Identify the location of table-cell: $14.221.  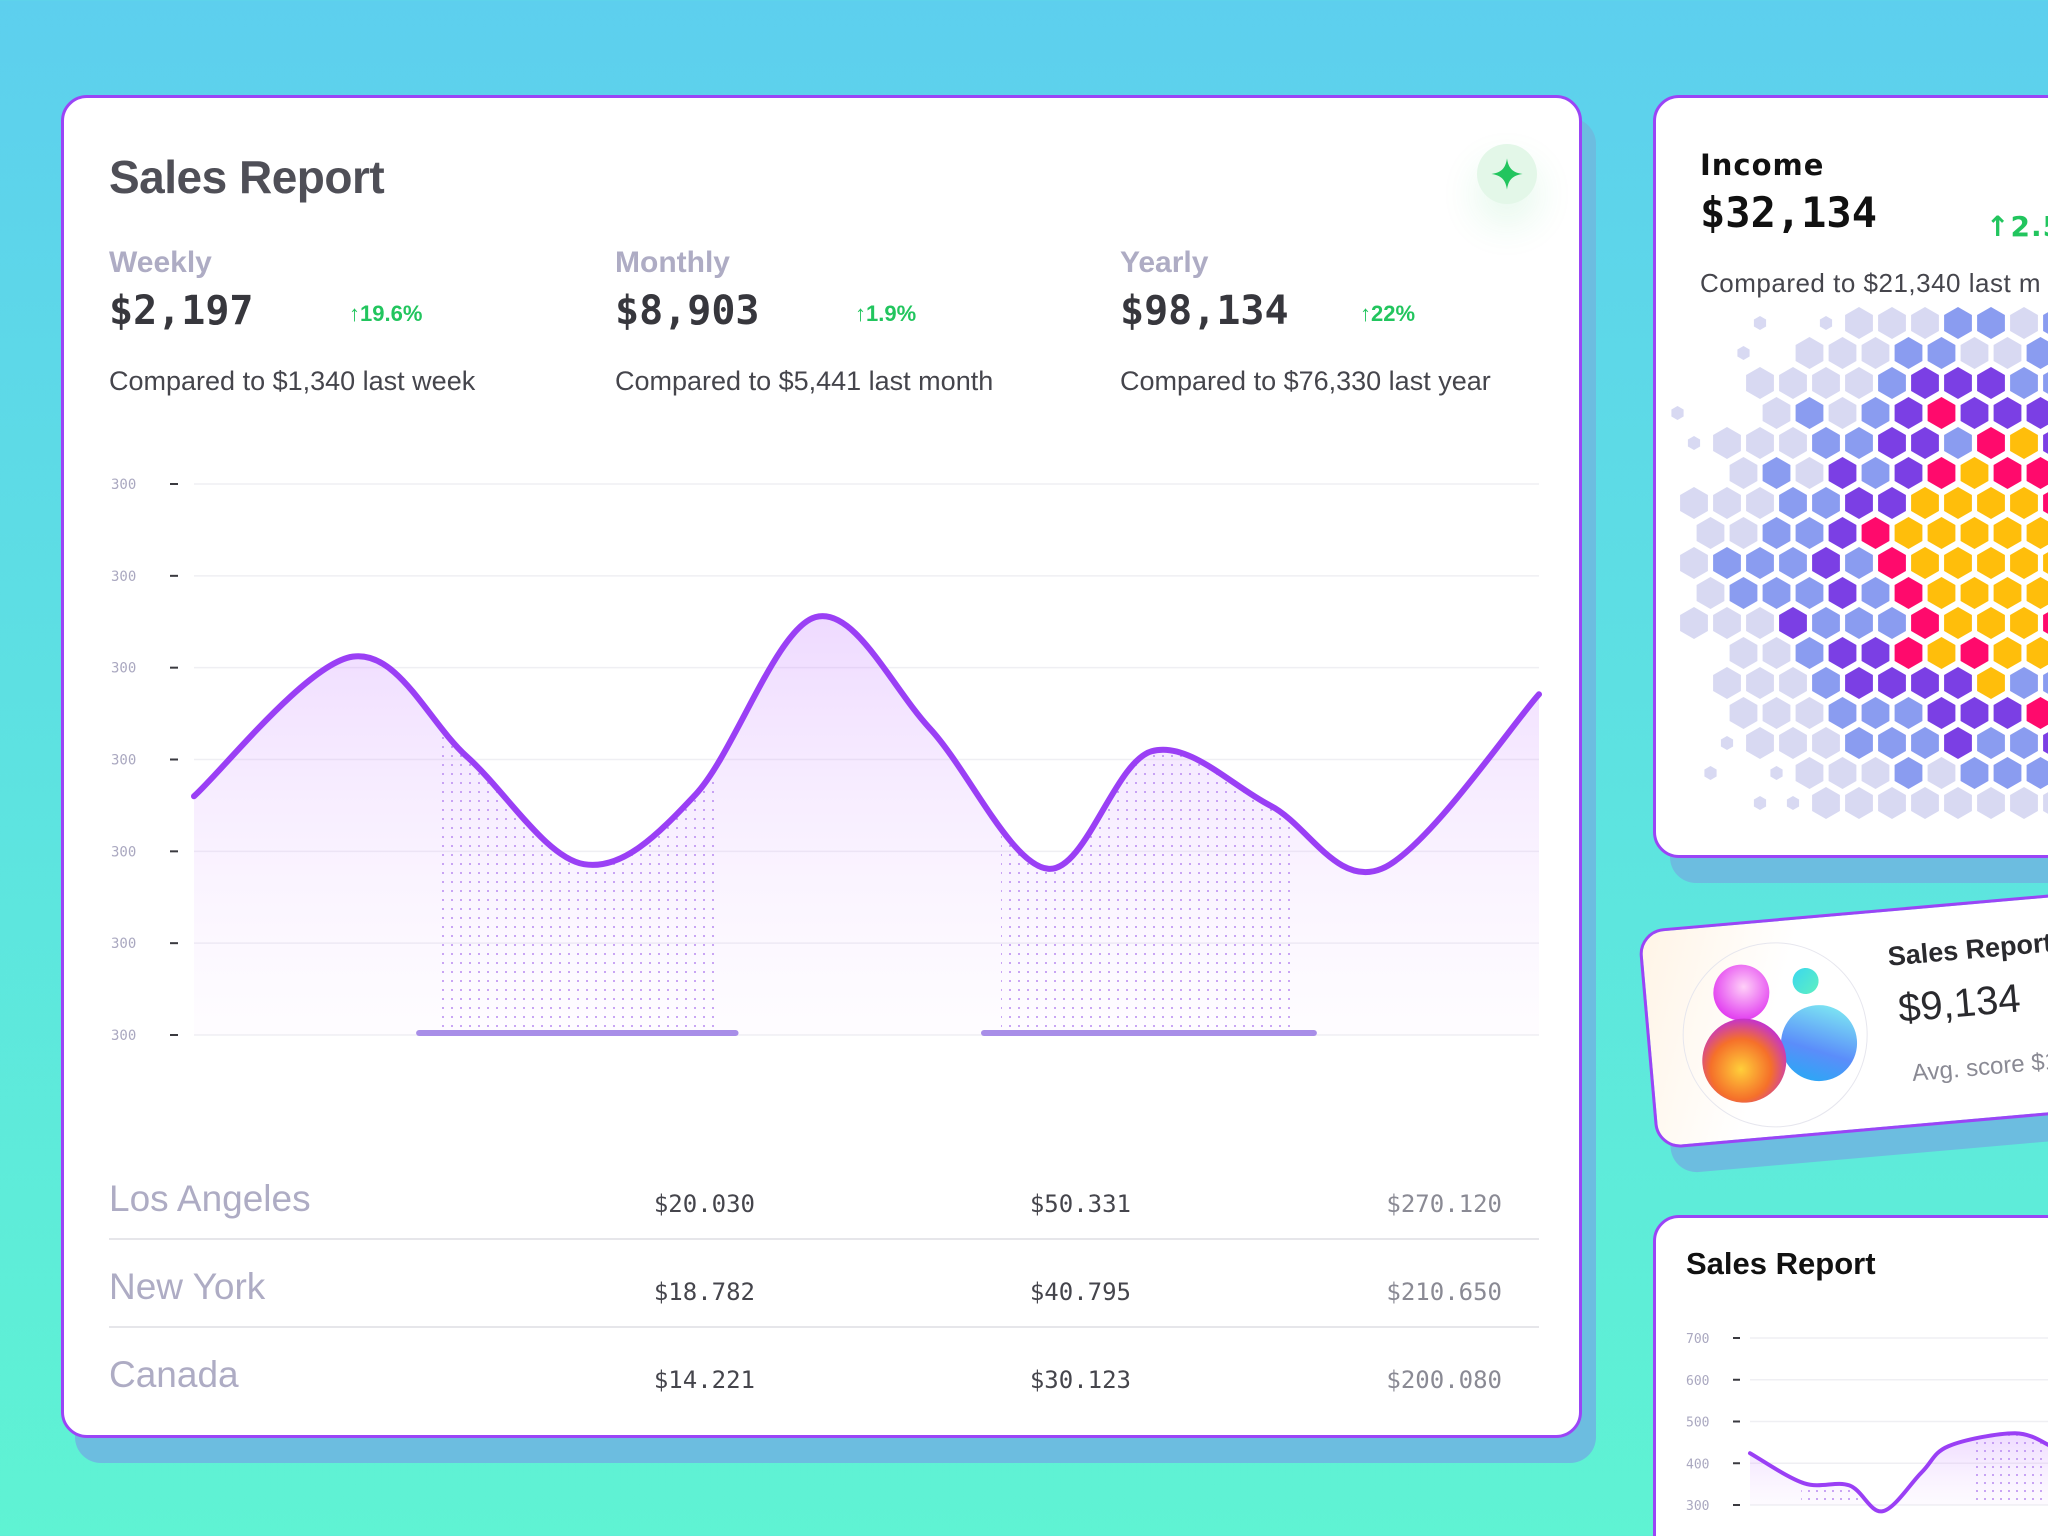
(704, 1380).